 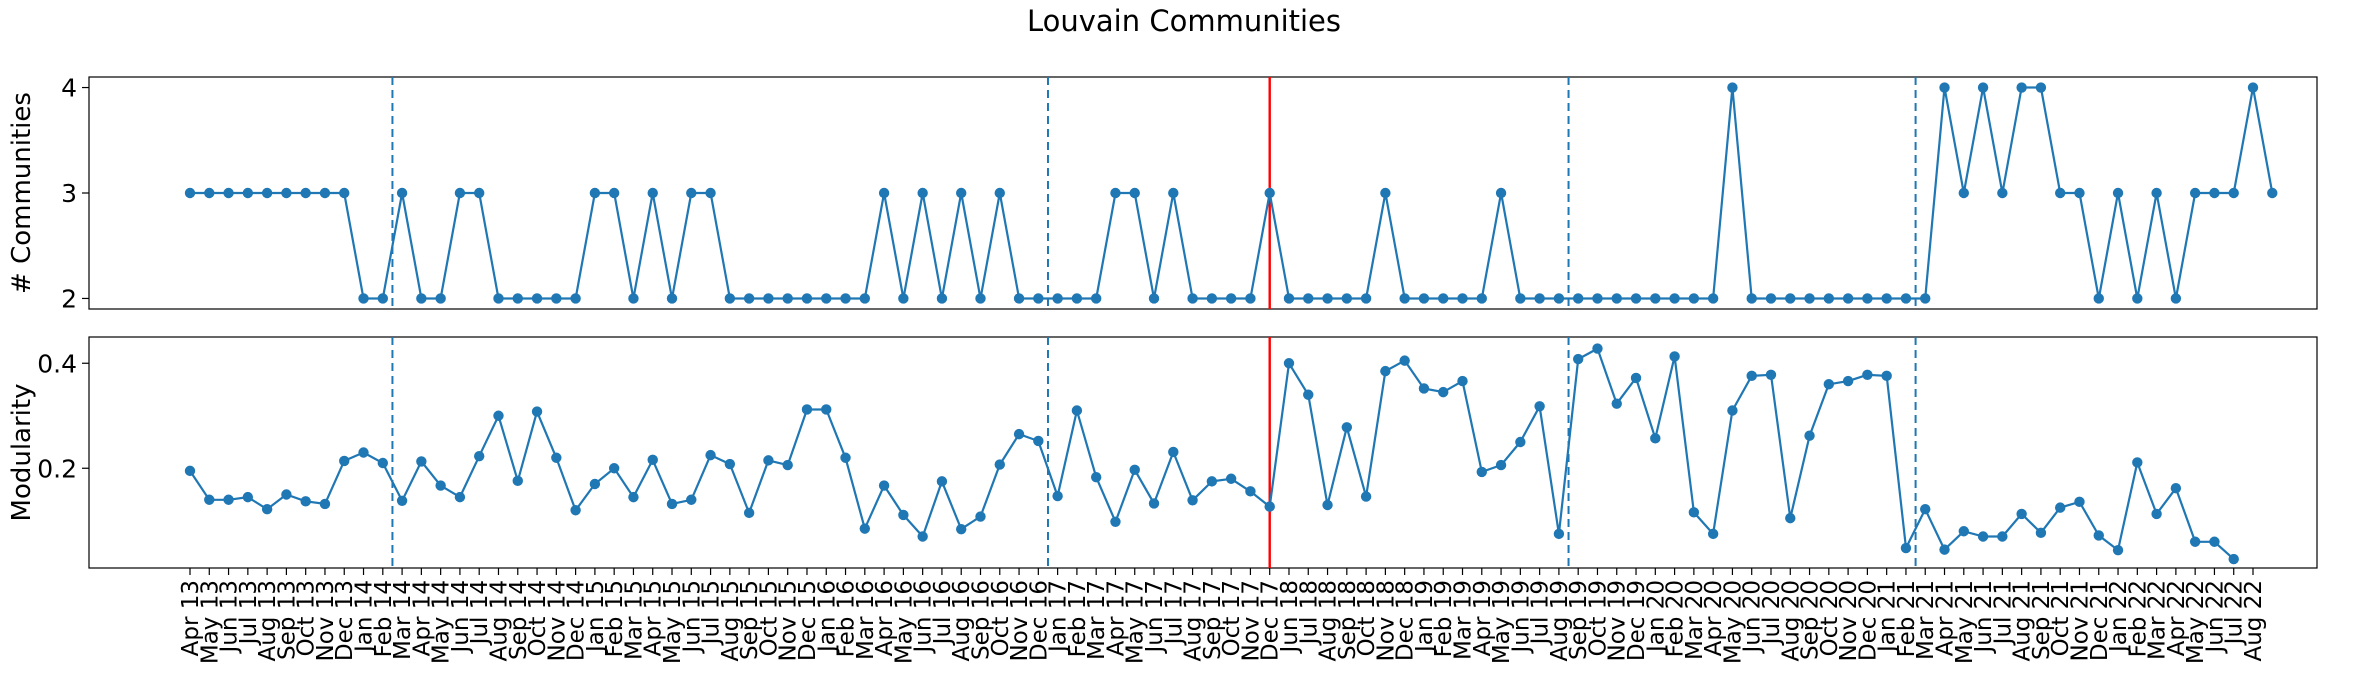 I want to click on x-tick-label: Nov 13, so click(x=326, y=620).